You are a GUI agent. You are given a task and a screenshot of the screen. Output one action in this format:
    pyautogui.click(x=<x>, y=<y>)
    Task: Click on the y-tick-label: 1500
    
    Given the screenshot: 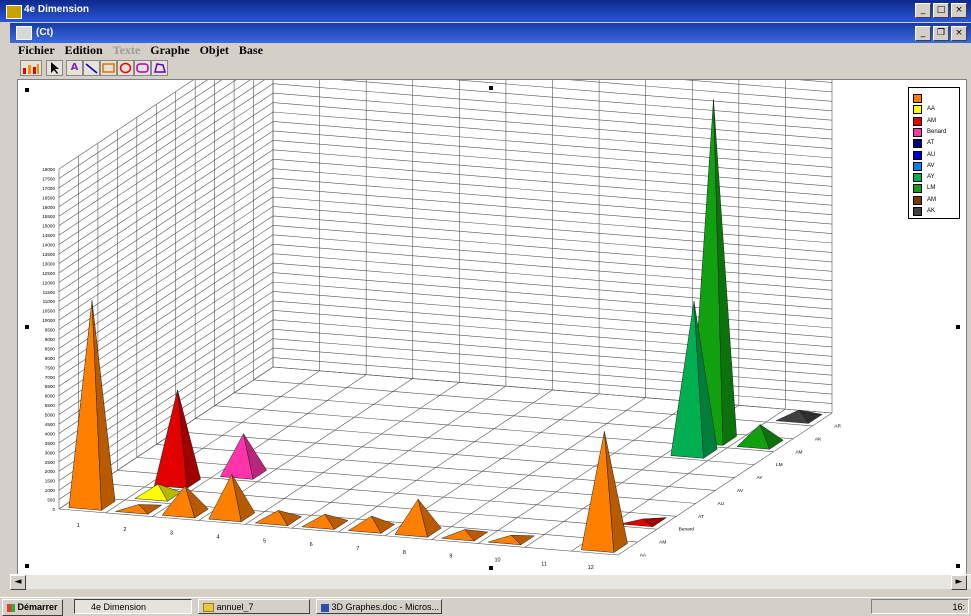 What is the action you would take?
    pyautogui.click(x=50, y=481)
    